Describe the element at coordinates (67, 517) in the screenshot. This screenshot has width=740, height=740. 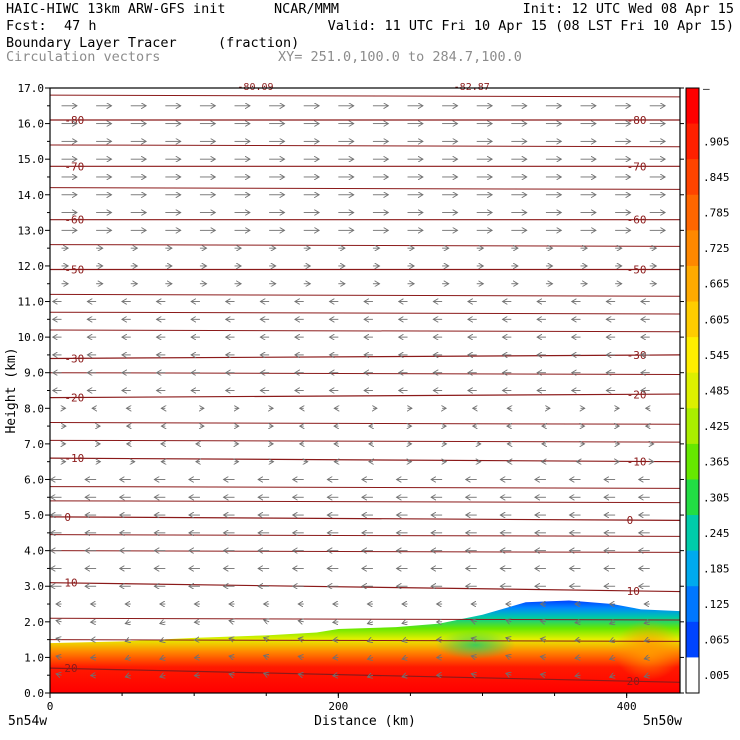
I see `isotherm-label: 0` at that location.